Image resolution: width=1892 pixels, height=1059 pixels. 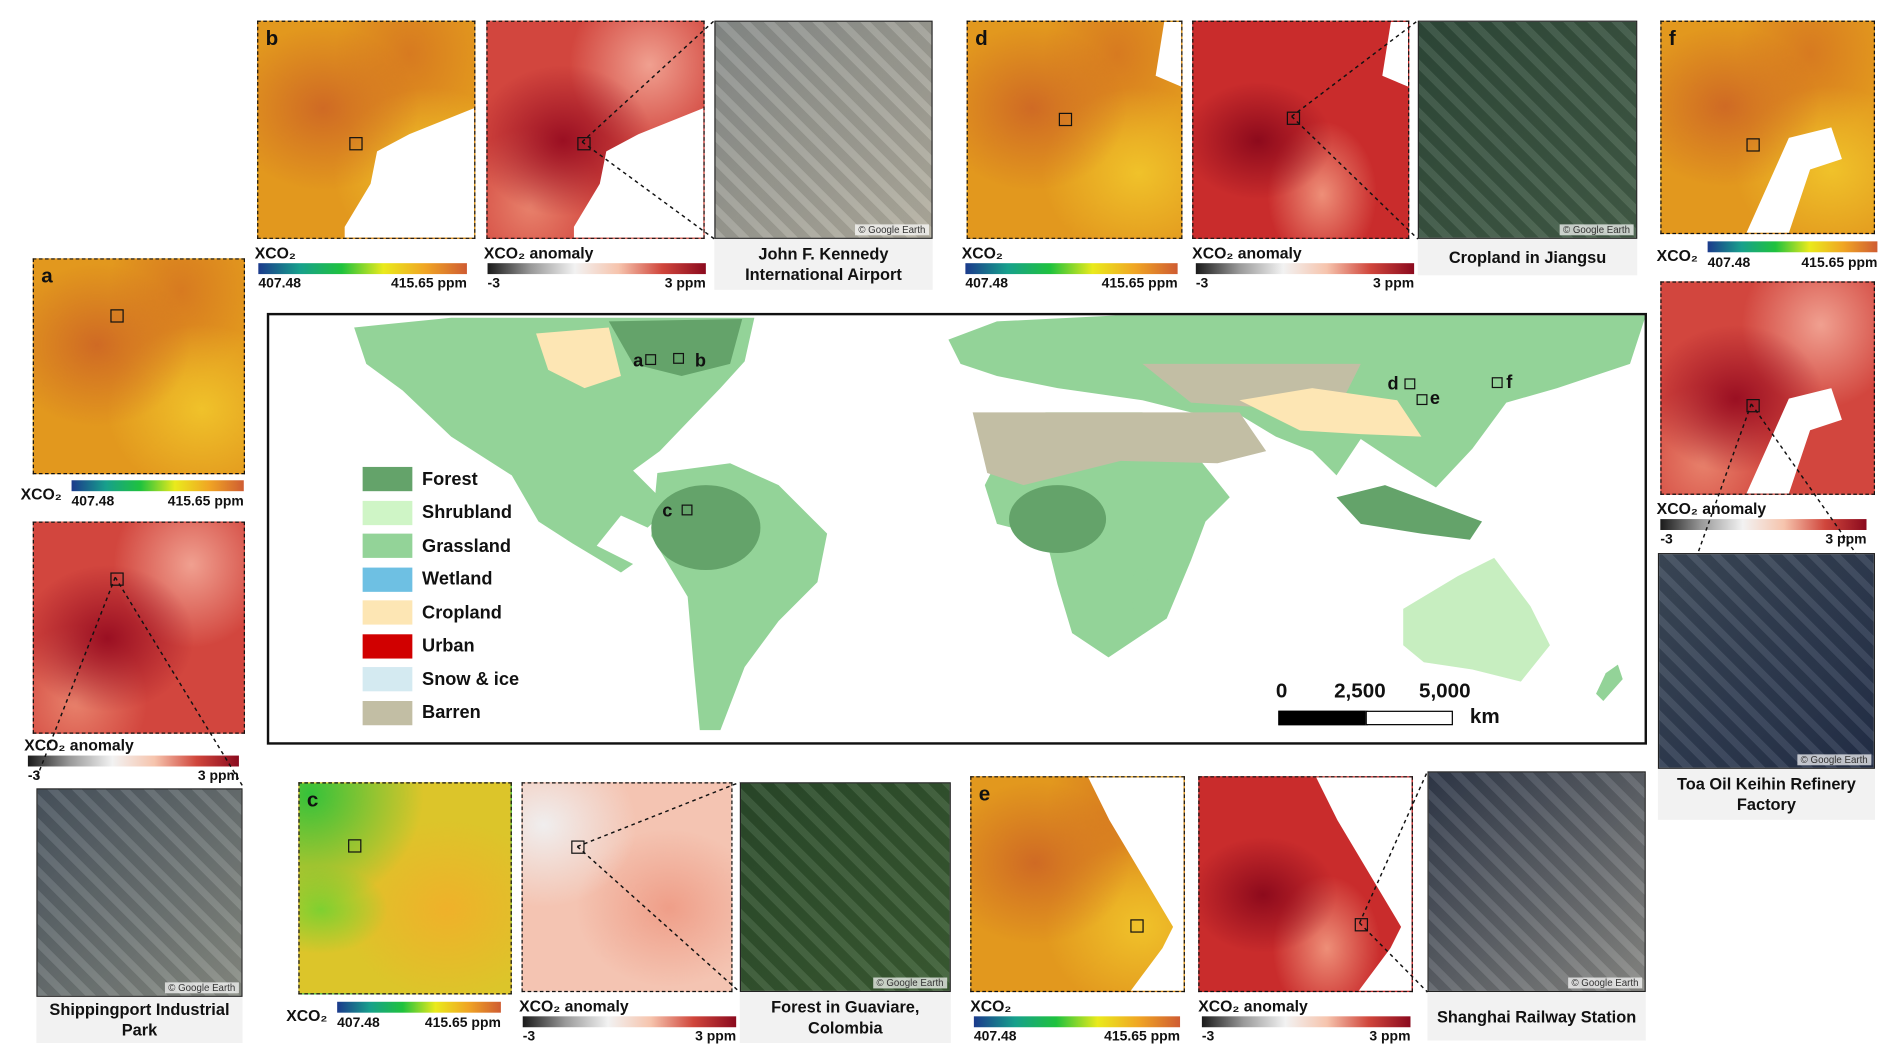 I want to click on anomaly-colorbar-c-max: 3 ppm, so click(x=716, y=1037).